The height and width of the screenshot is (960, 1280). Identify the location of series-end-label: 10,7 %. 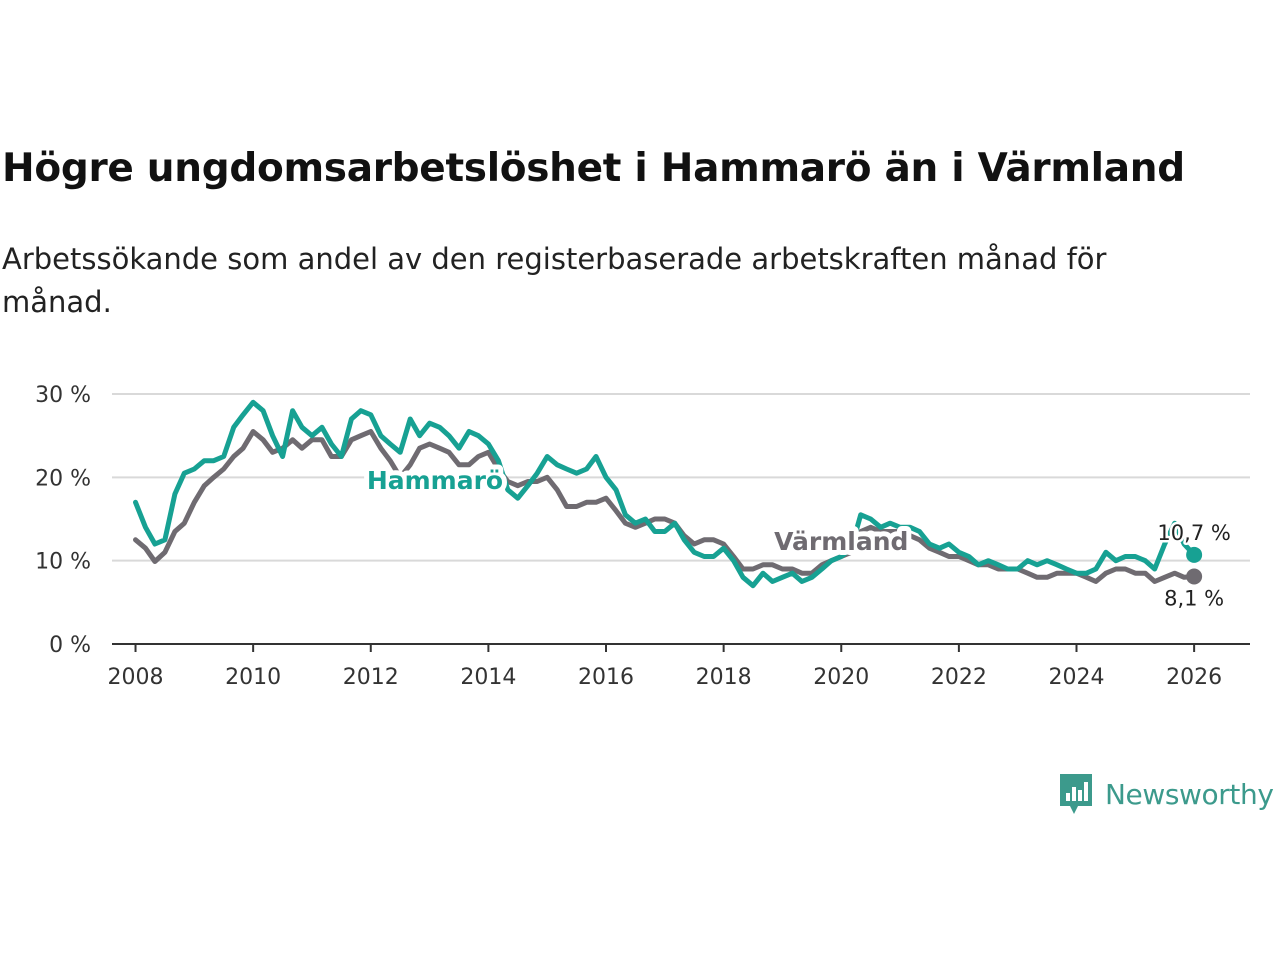
(1193, 533).